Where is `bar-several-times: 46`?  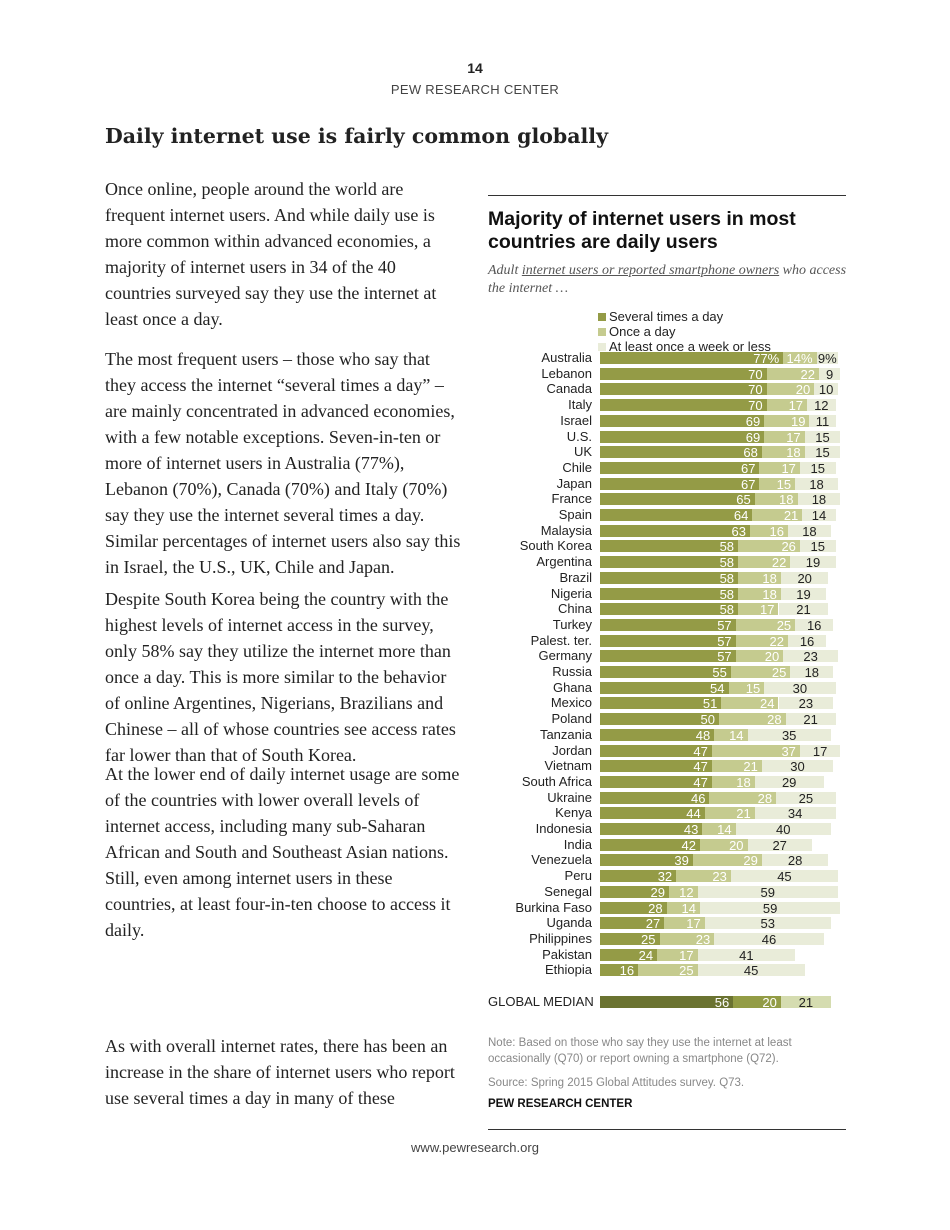 bar-several-times: 46 is located at coordinates (655, 798).